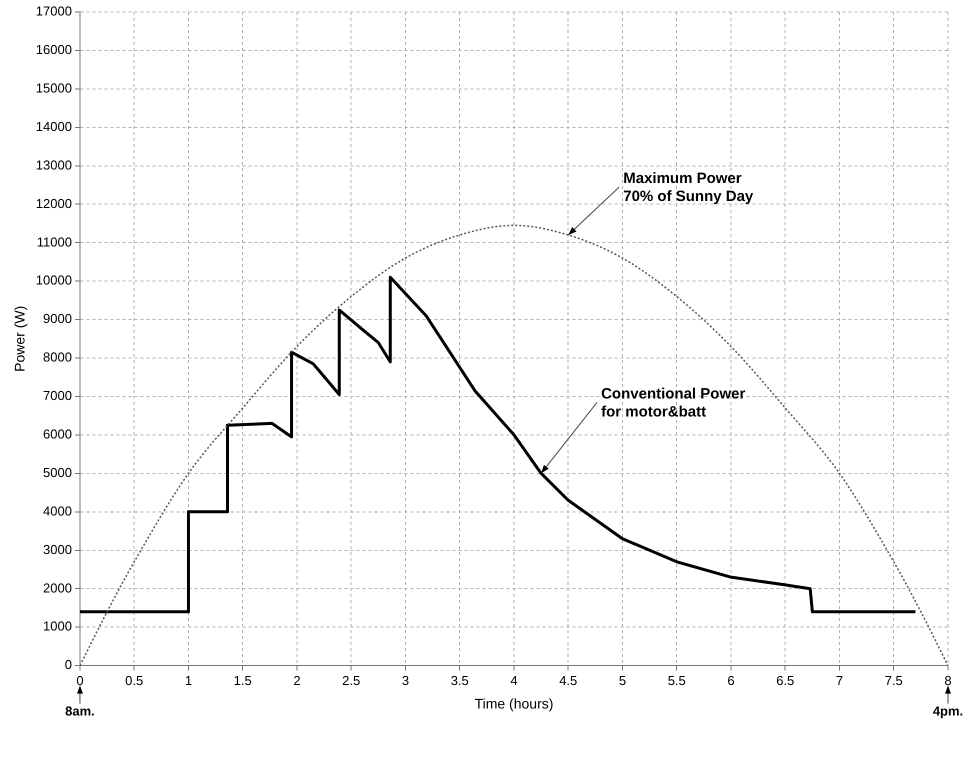 This screenshot has width=976, height=767. I want to click on x-tick-label: 3, so click(406, 680).